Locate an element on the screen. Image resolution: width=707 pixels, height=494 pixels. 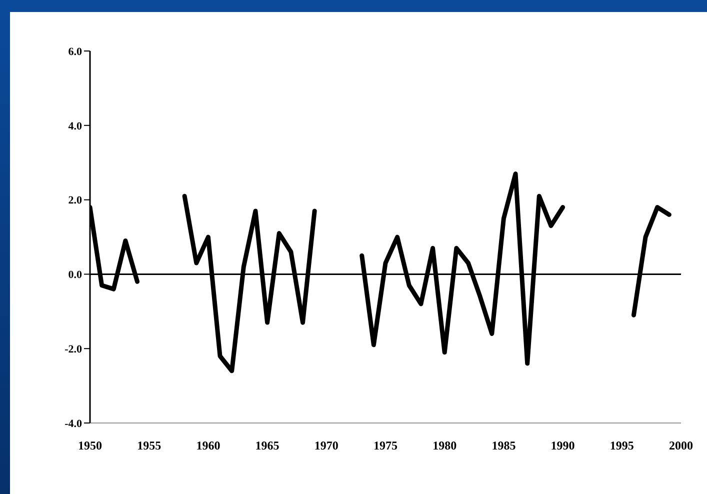
y-tick-label: 2.0 is located at coordinates (75, 200).